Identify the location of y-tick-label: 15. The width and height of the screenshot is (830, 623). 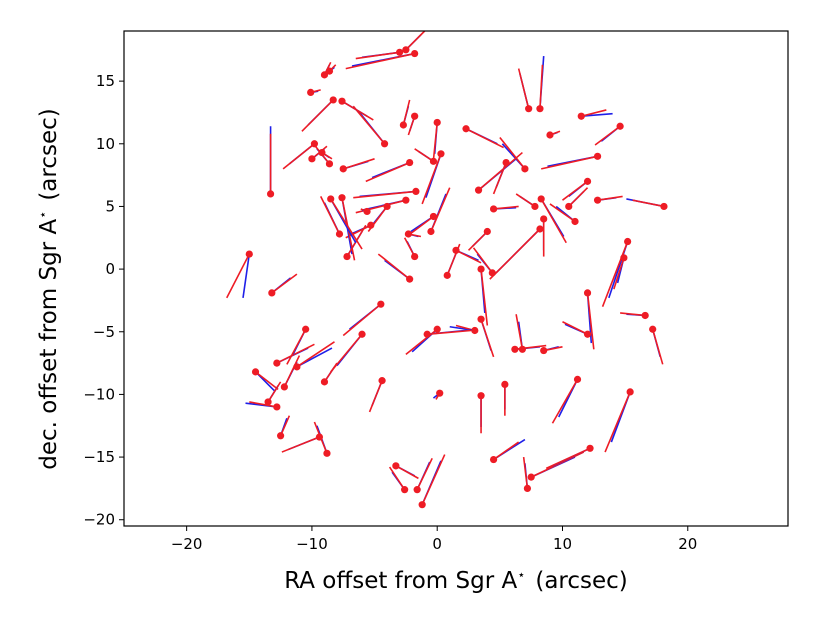
(105, 81).